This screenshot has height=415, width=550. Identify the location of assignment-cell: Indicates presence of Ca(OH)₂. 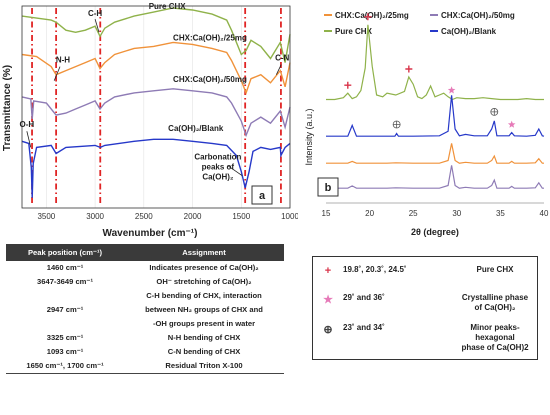
(204, 267).